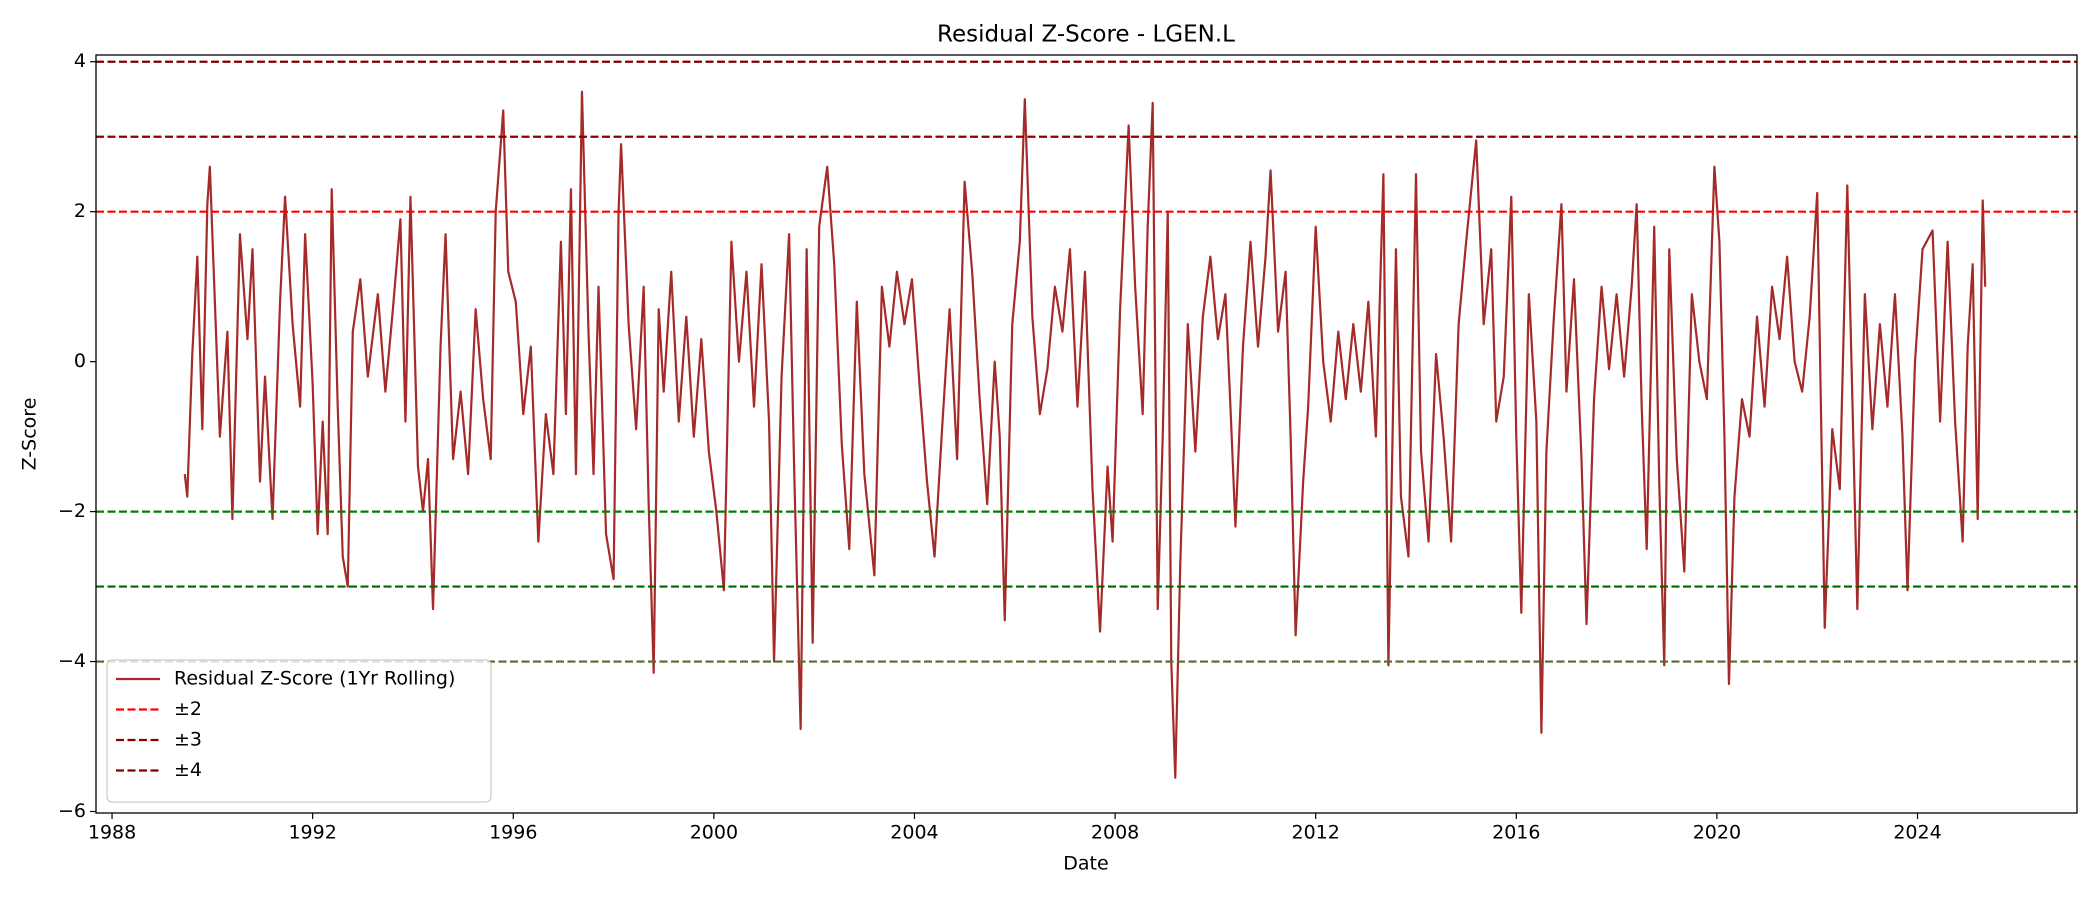 The height and width of the screenshot is (904, 2100). I want to click on legend-box, so click(299, 731).